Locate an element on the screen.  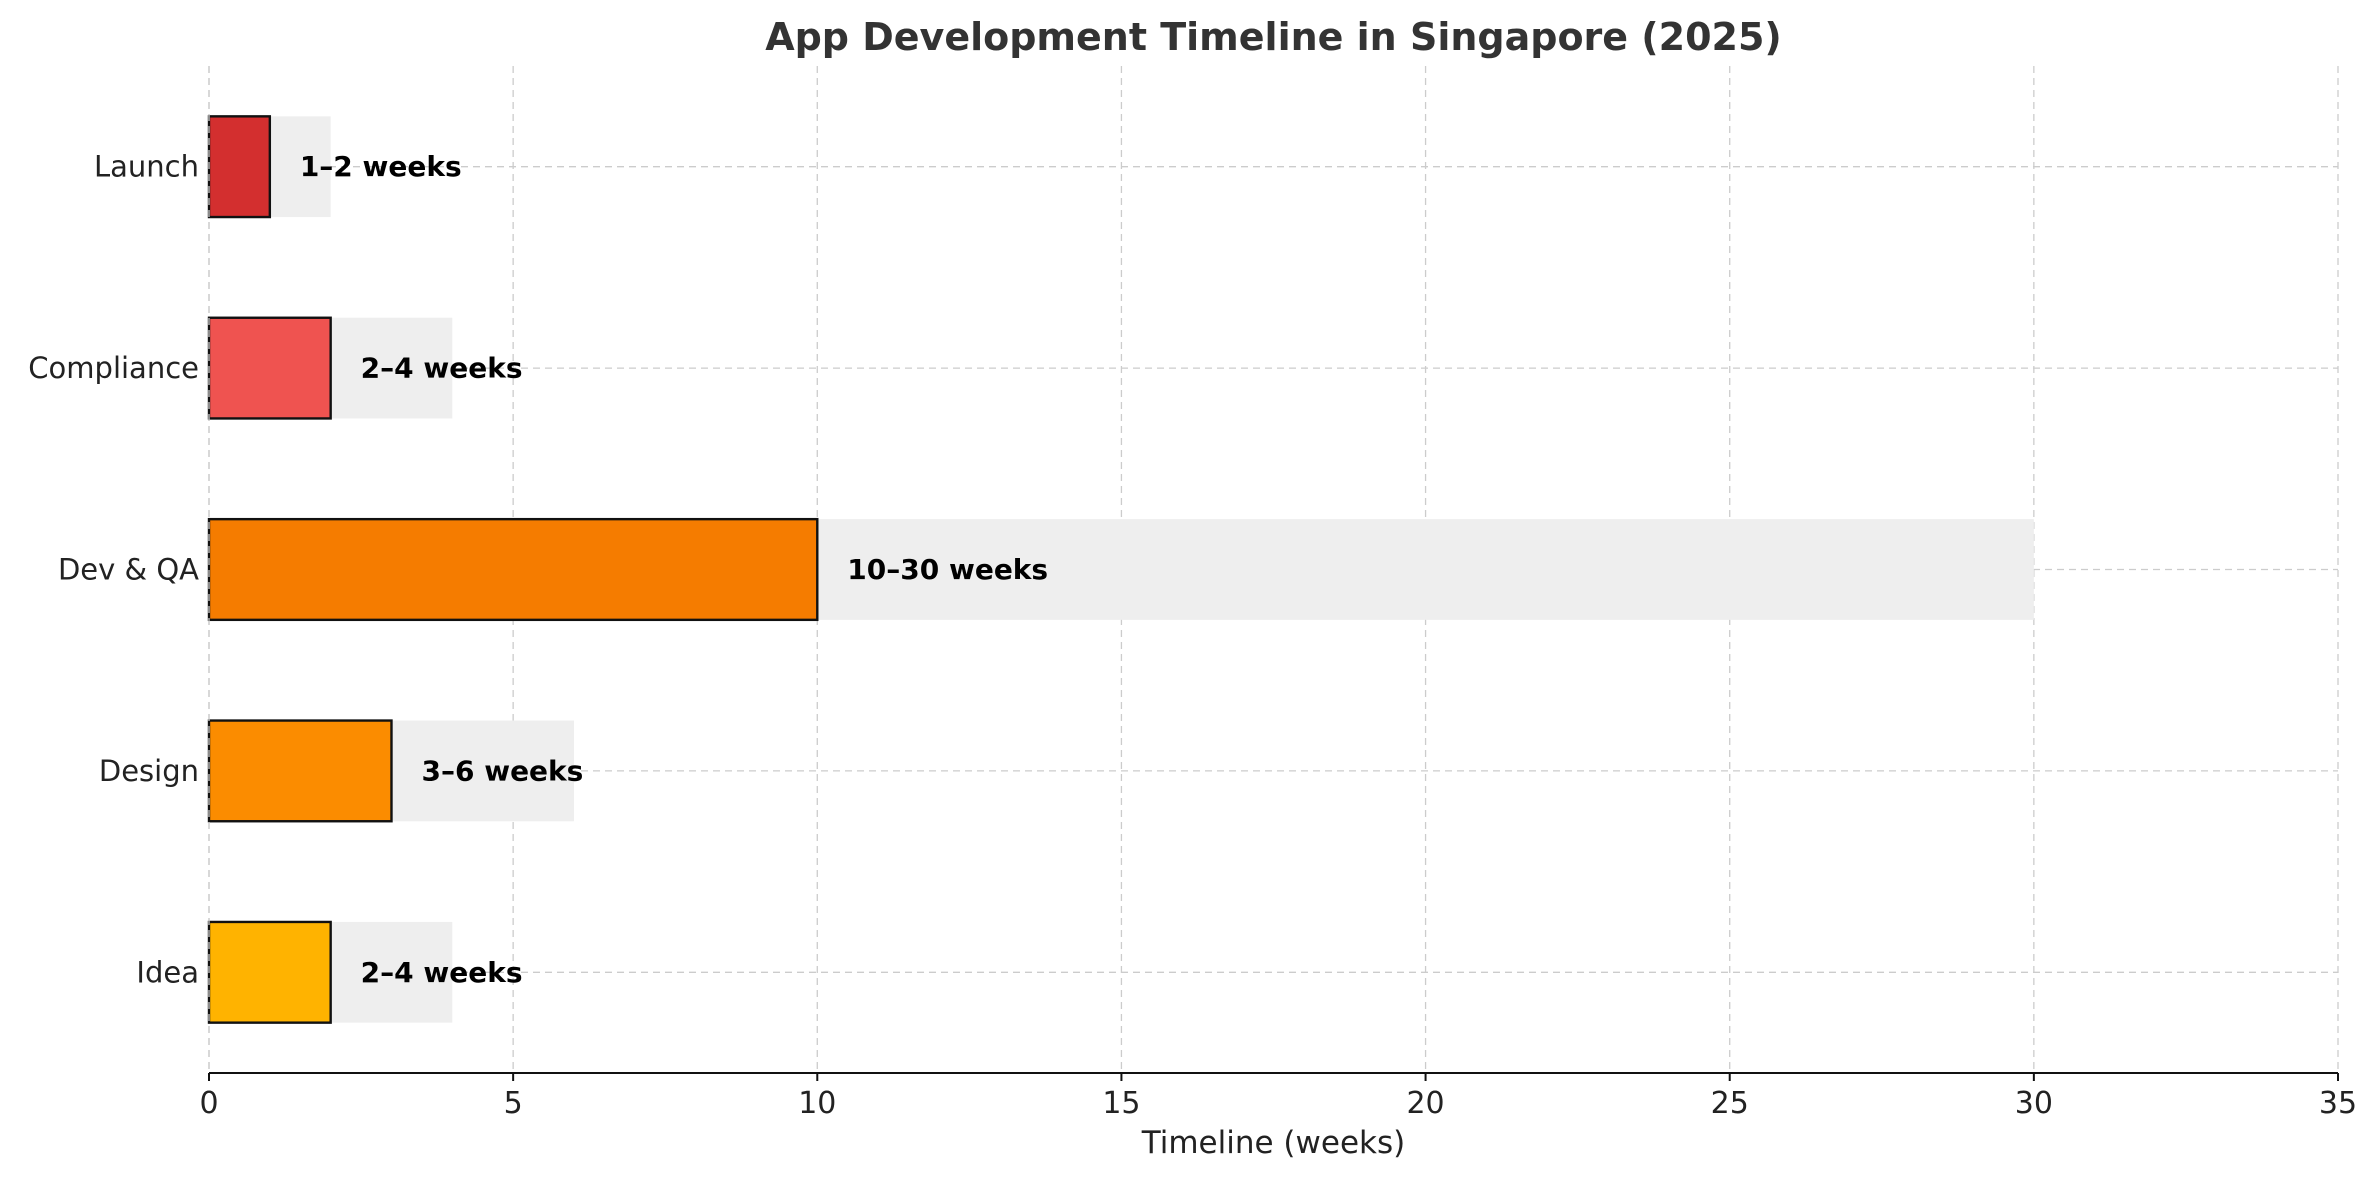
x-tick-label: 0 is located at coordinates (208, 1103).